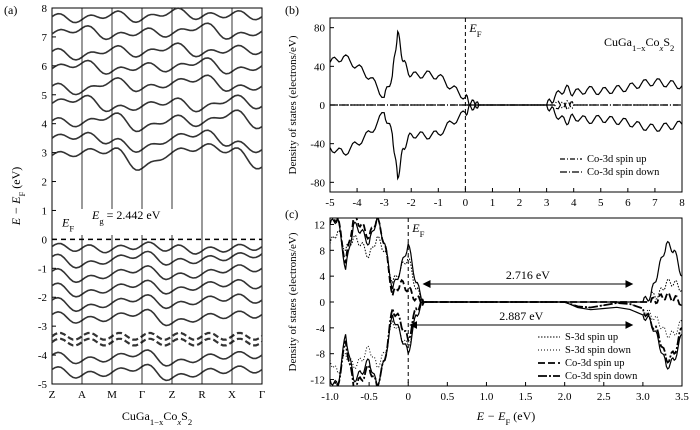  Describe the element at coordinates (321, 355) in the screenshot. I see `panel-c-y-tick-label: -8` at that location.